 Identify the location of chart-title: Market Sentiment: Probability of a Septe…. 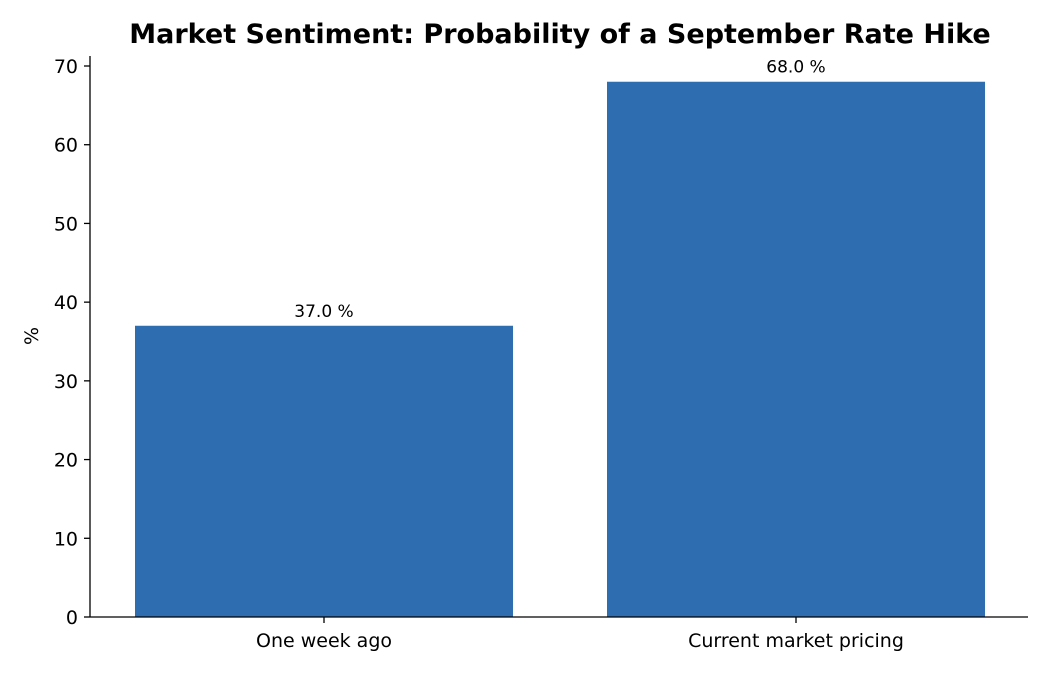
(560, 34).